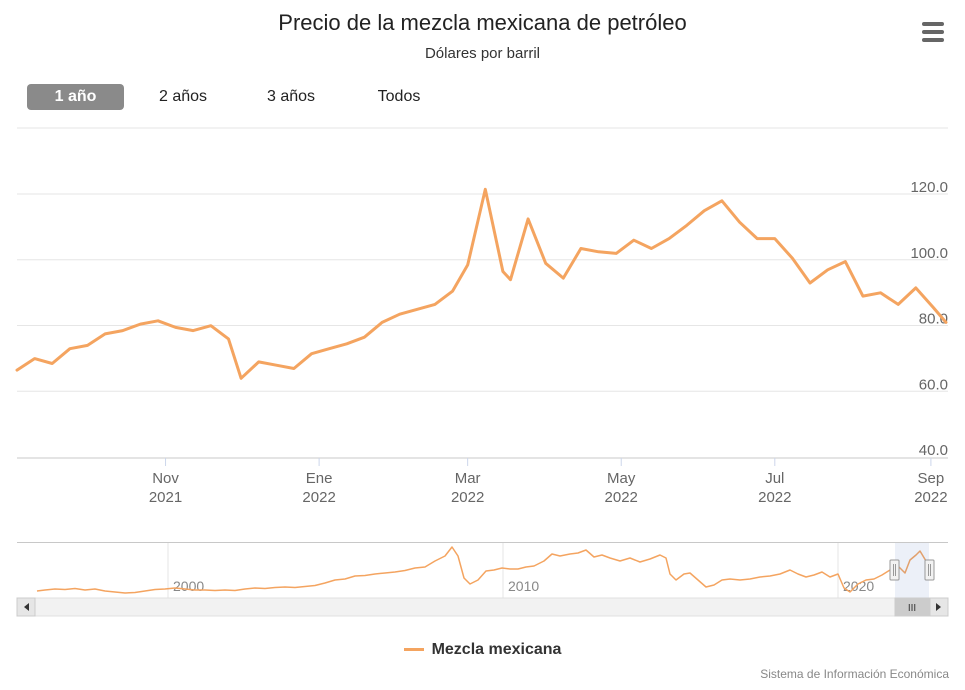  Describe the element at coordinates (468, 478) in the screenshot. I see `x-tick-label: Mar` at that location.